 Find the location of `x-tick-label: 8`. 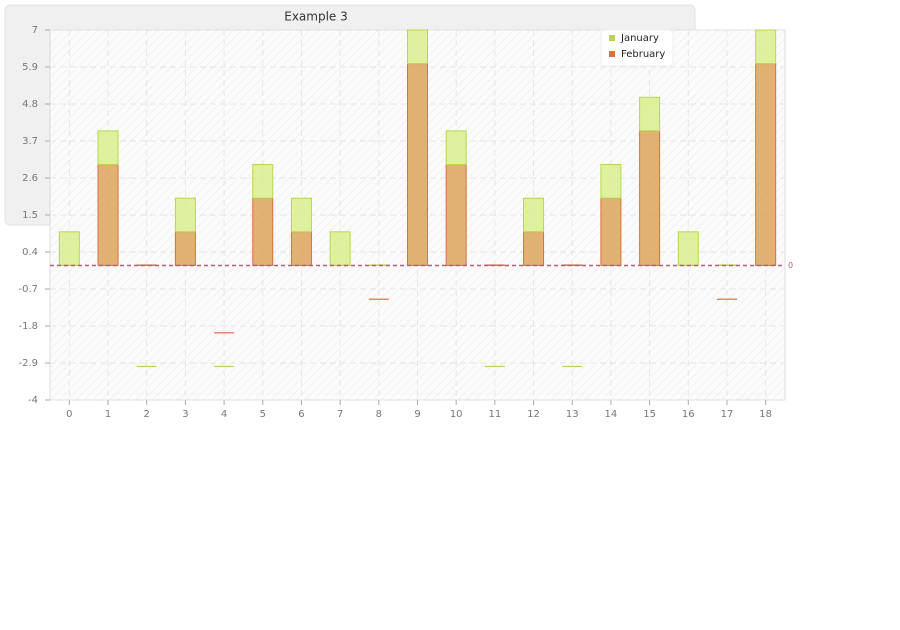

x-tick-label: 8 is located at coordinates (379, 414).